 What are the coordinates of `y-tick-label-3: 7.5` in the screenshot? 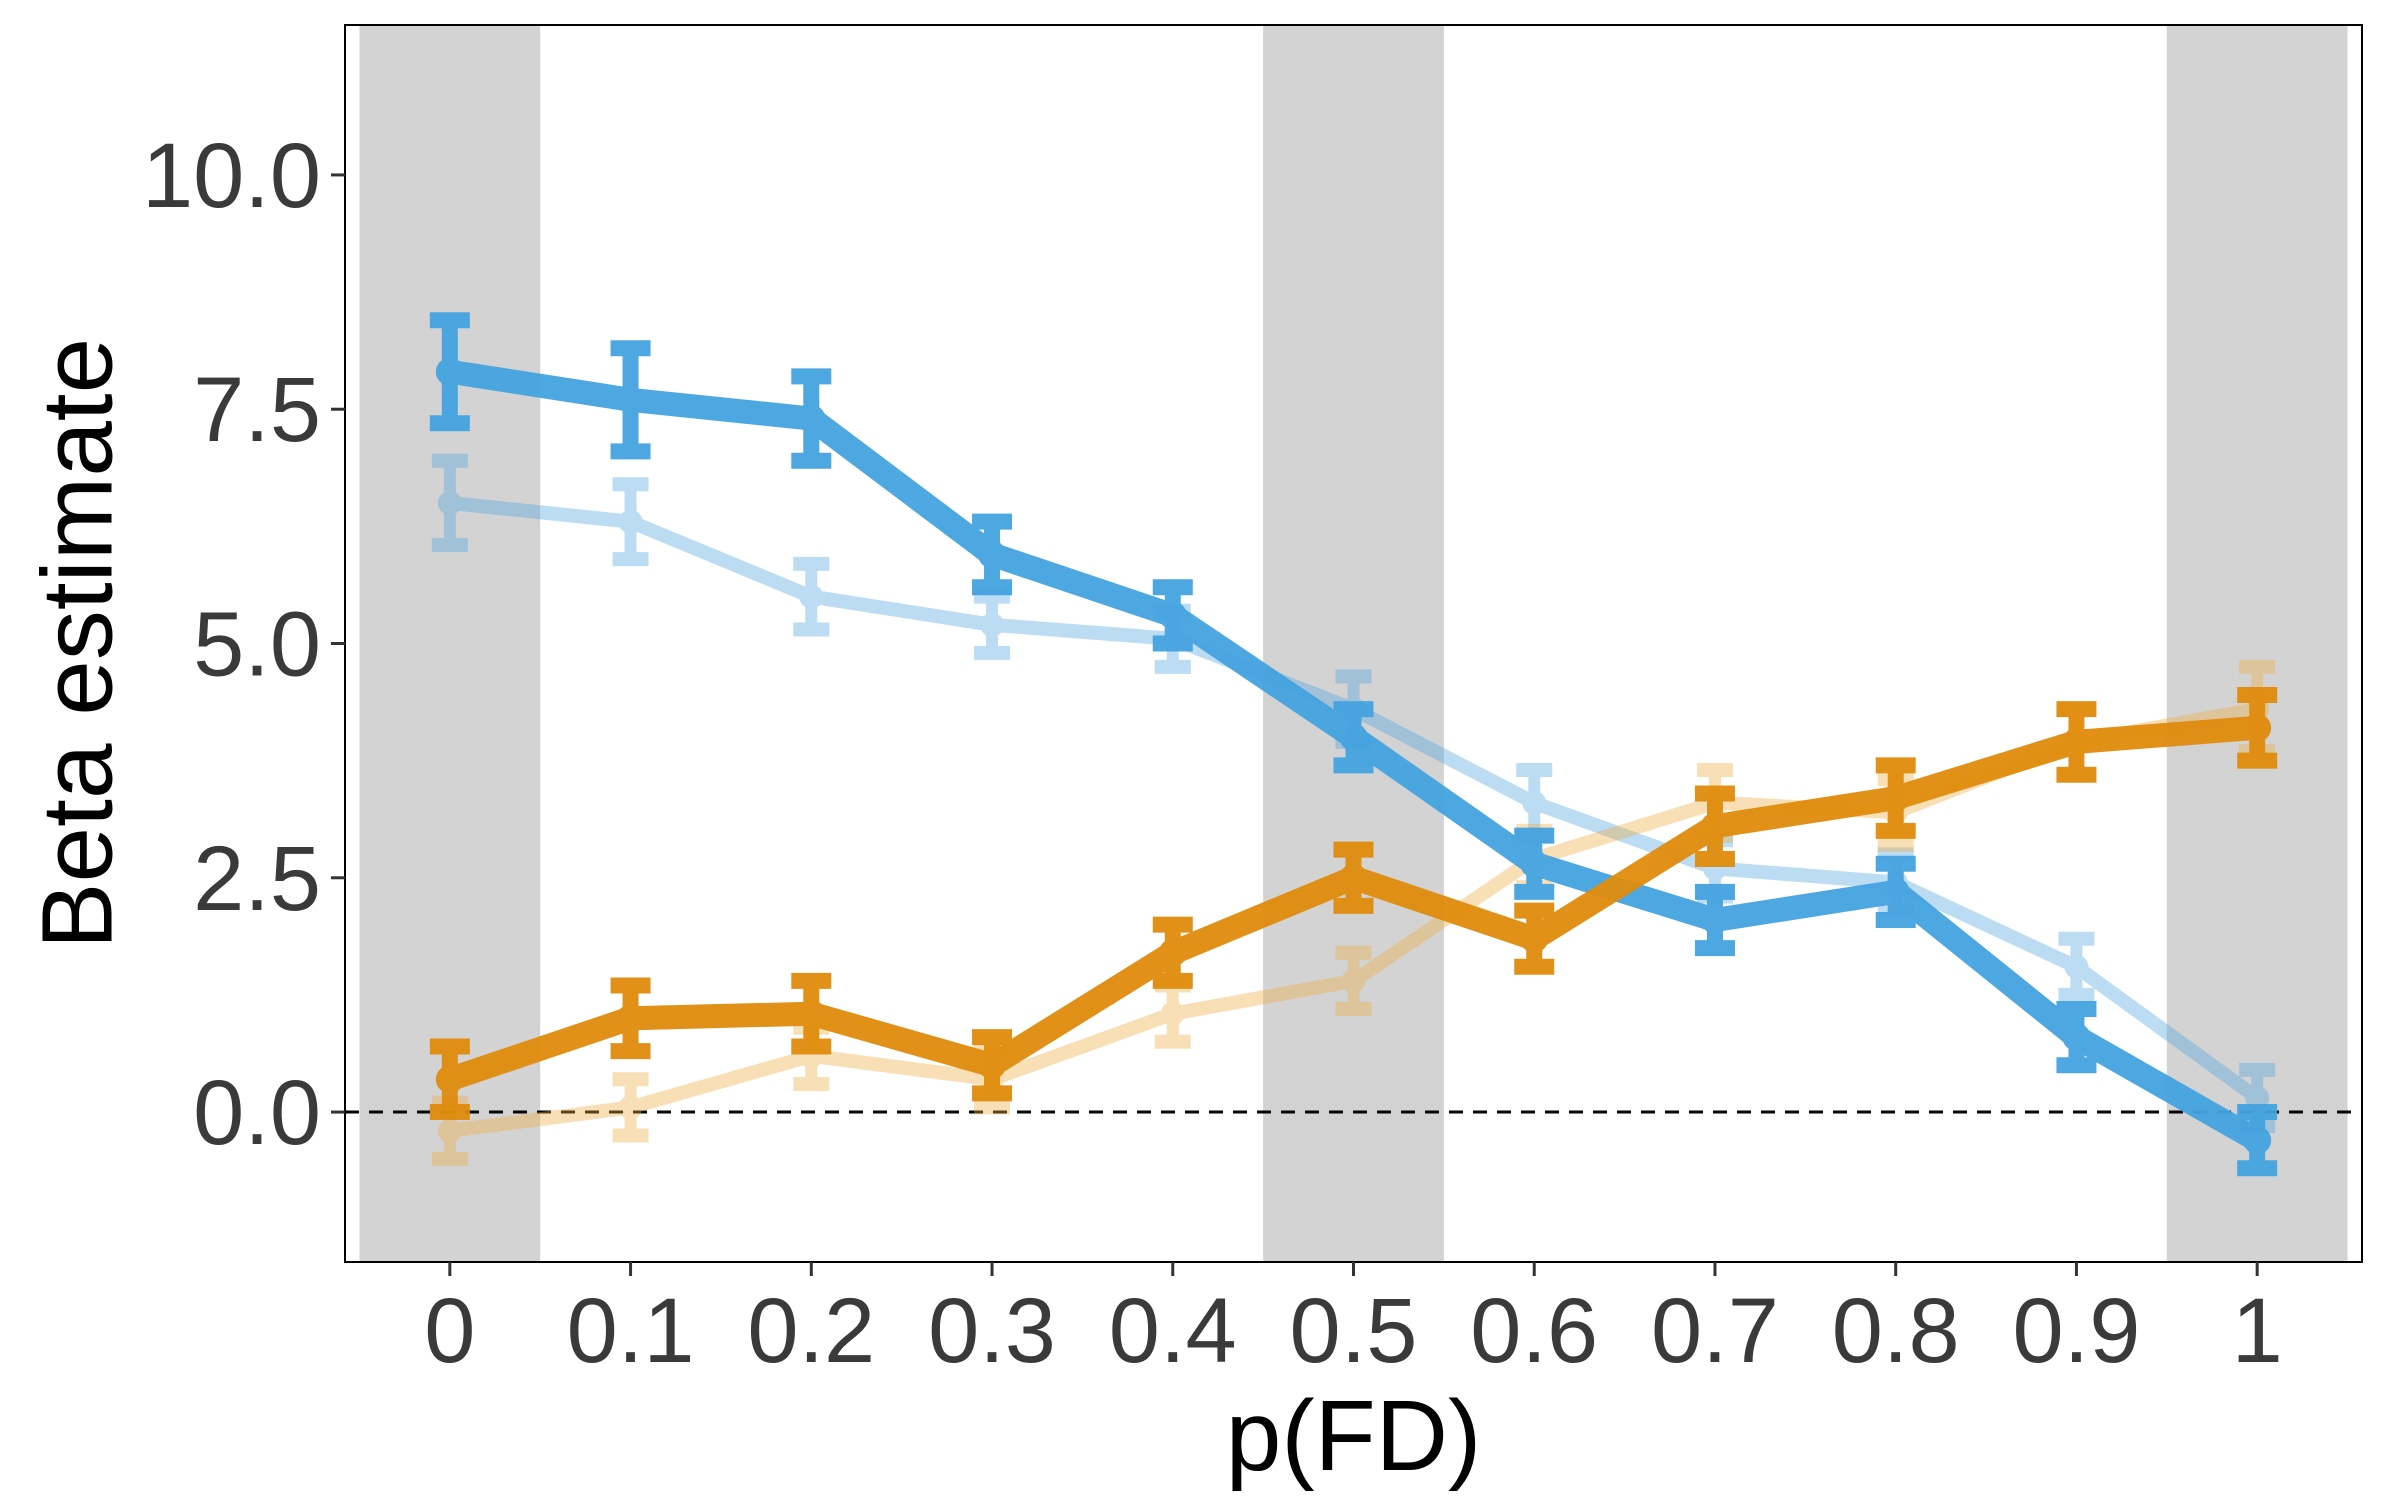 It's located at (257, 410).